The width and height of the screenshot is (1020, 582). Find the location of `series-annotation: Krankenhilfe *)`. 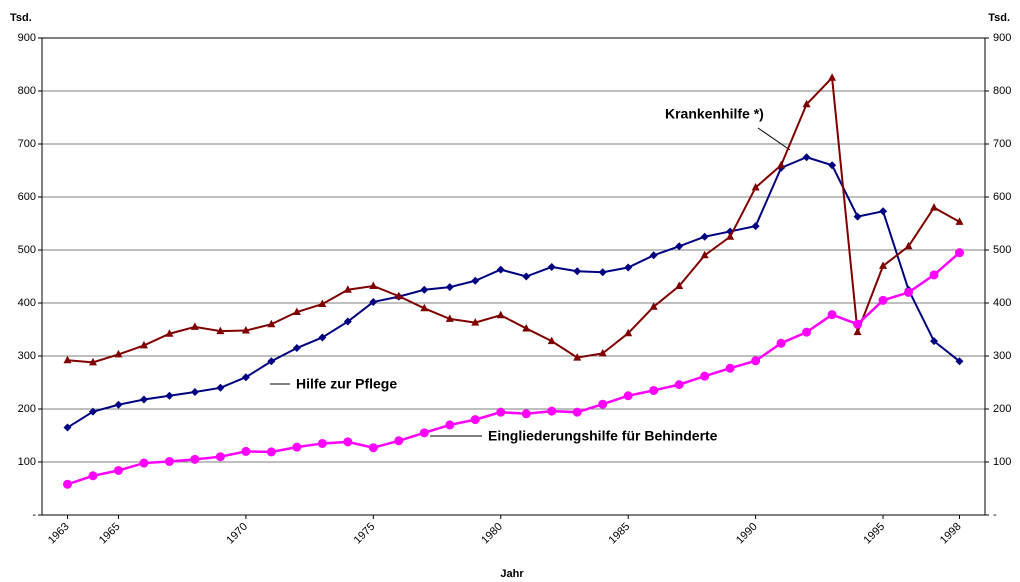

series-annotation: Krankenhilfe *) is located at coordinates (714, 114).